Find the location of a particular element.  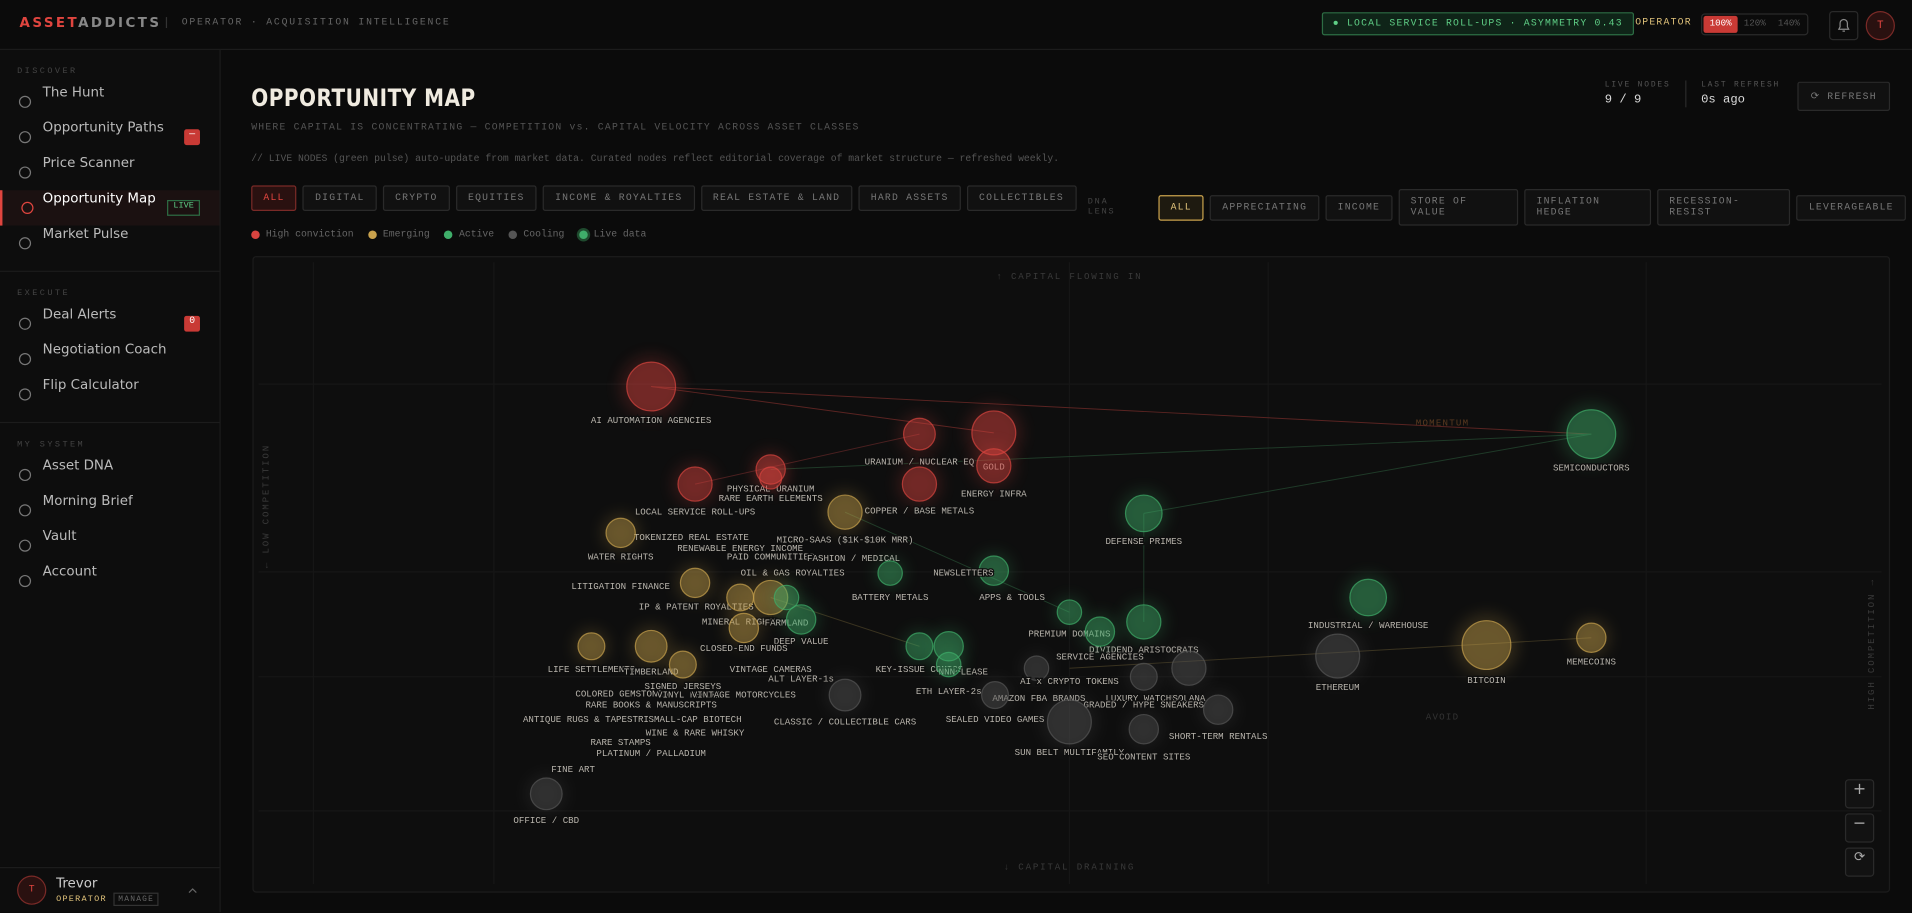

dna-option: INCOME is located at coordinates (1359, 207).